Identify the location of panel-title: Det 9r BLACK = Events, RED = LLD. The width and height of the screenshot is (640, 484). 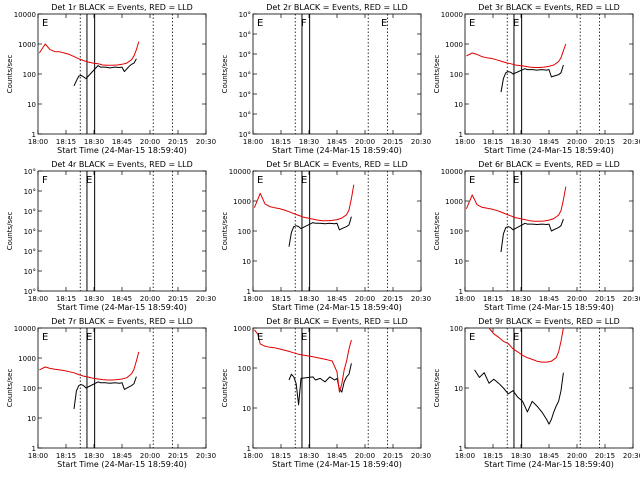
(549, 321).